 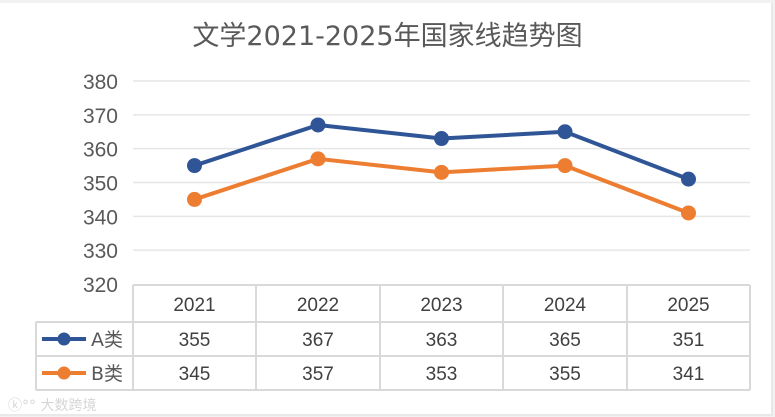 What do you see at coordinates (52, 406) in the screenshot?
I see `watermark: ⓚ°° 大数跨境` at bounding box center [52, 406].